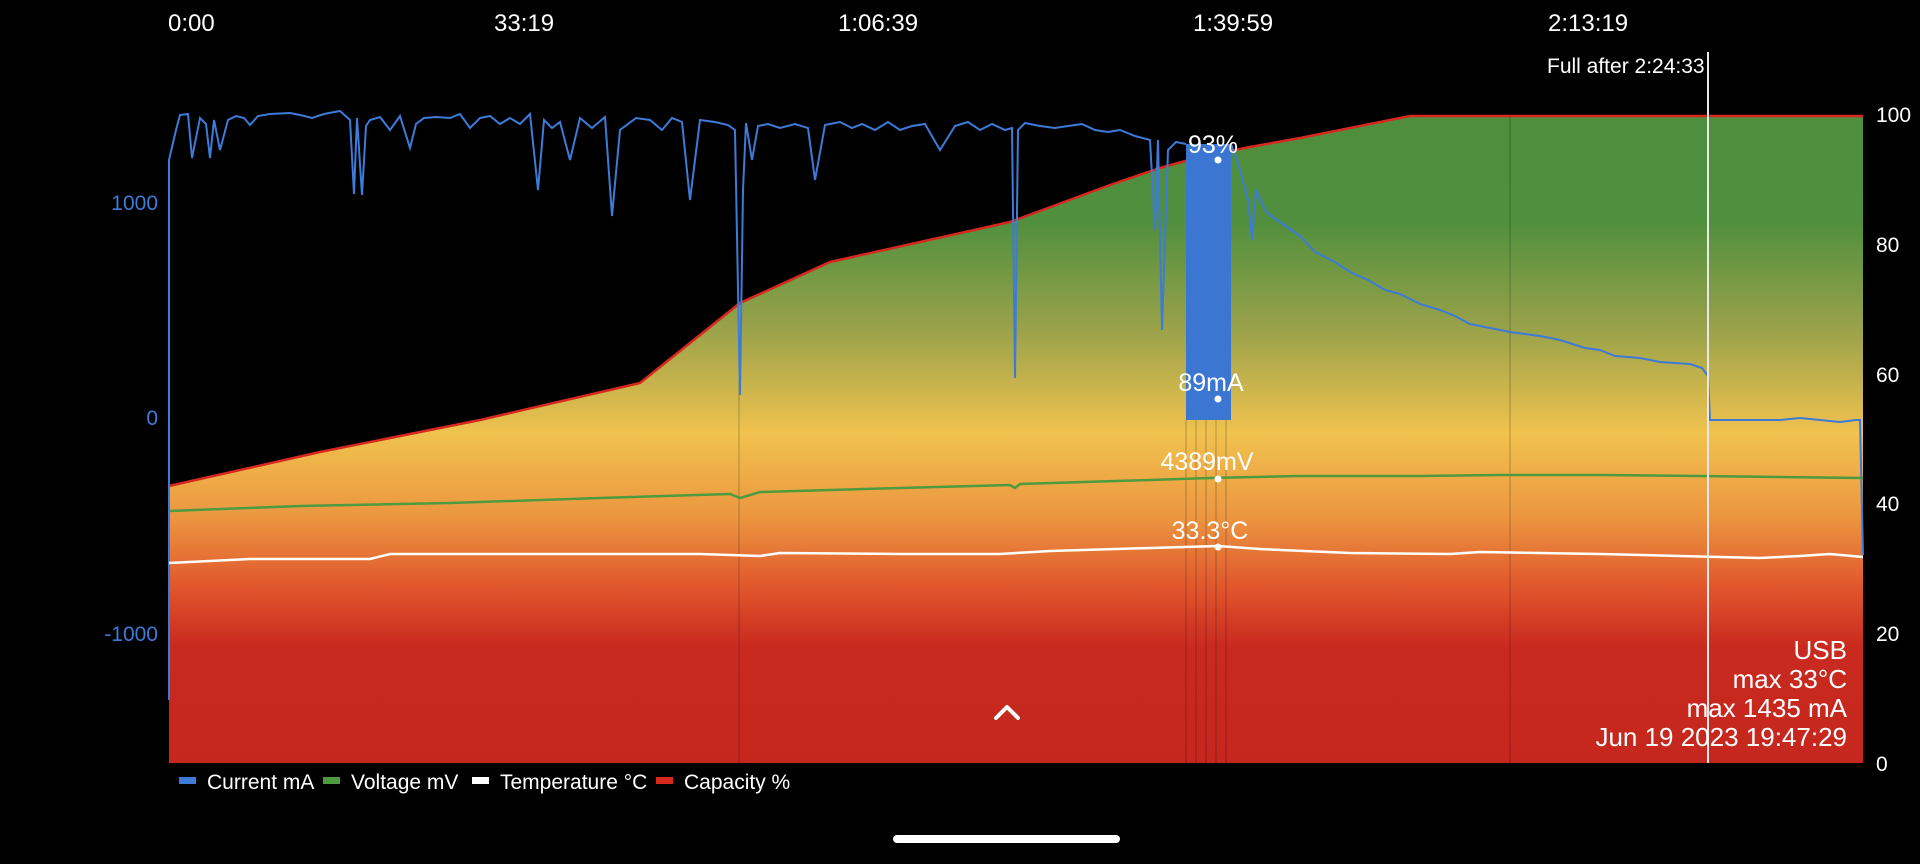 This screenshot has height=864, width=1920. I want to click on info-source: USB, so click(1820, 650).